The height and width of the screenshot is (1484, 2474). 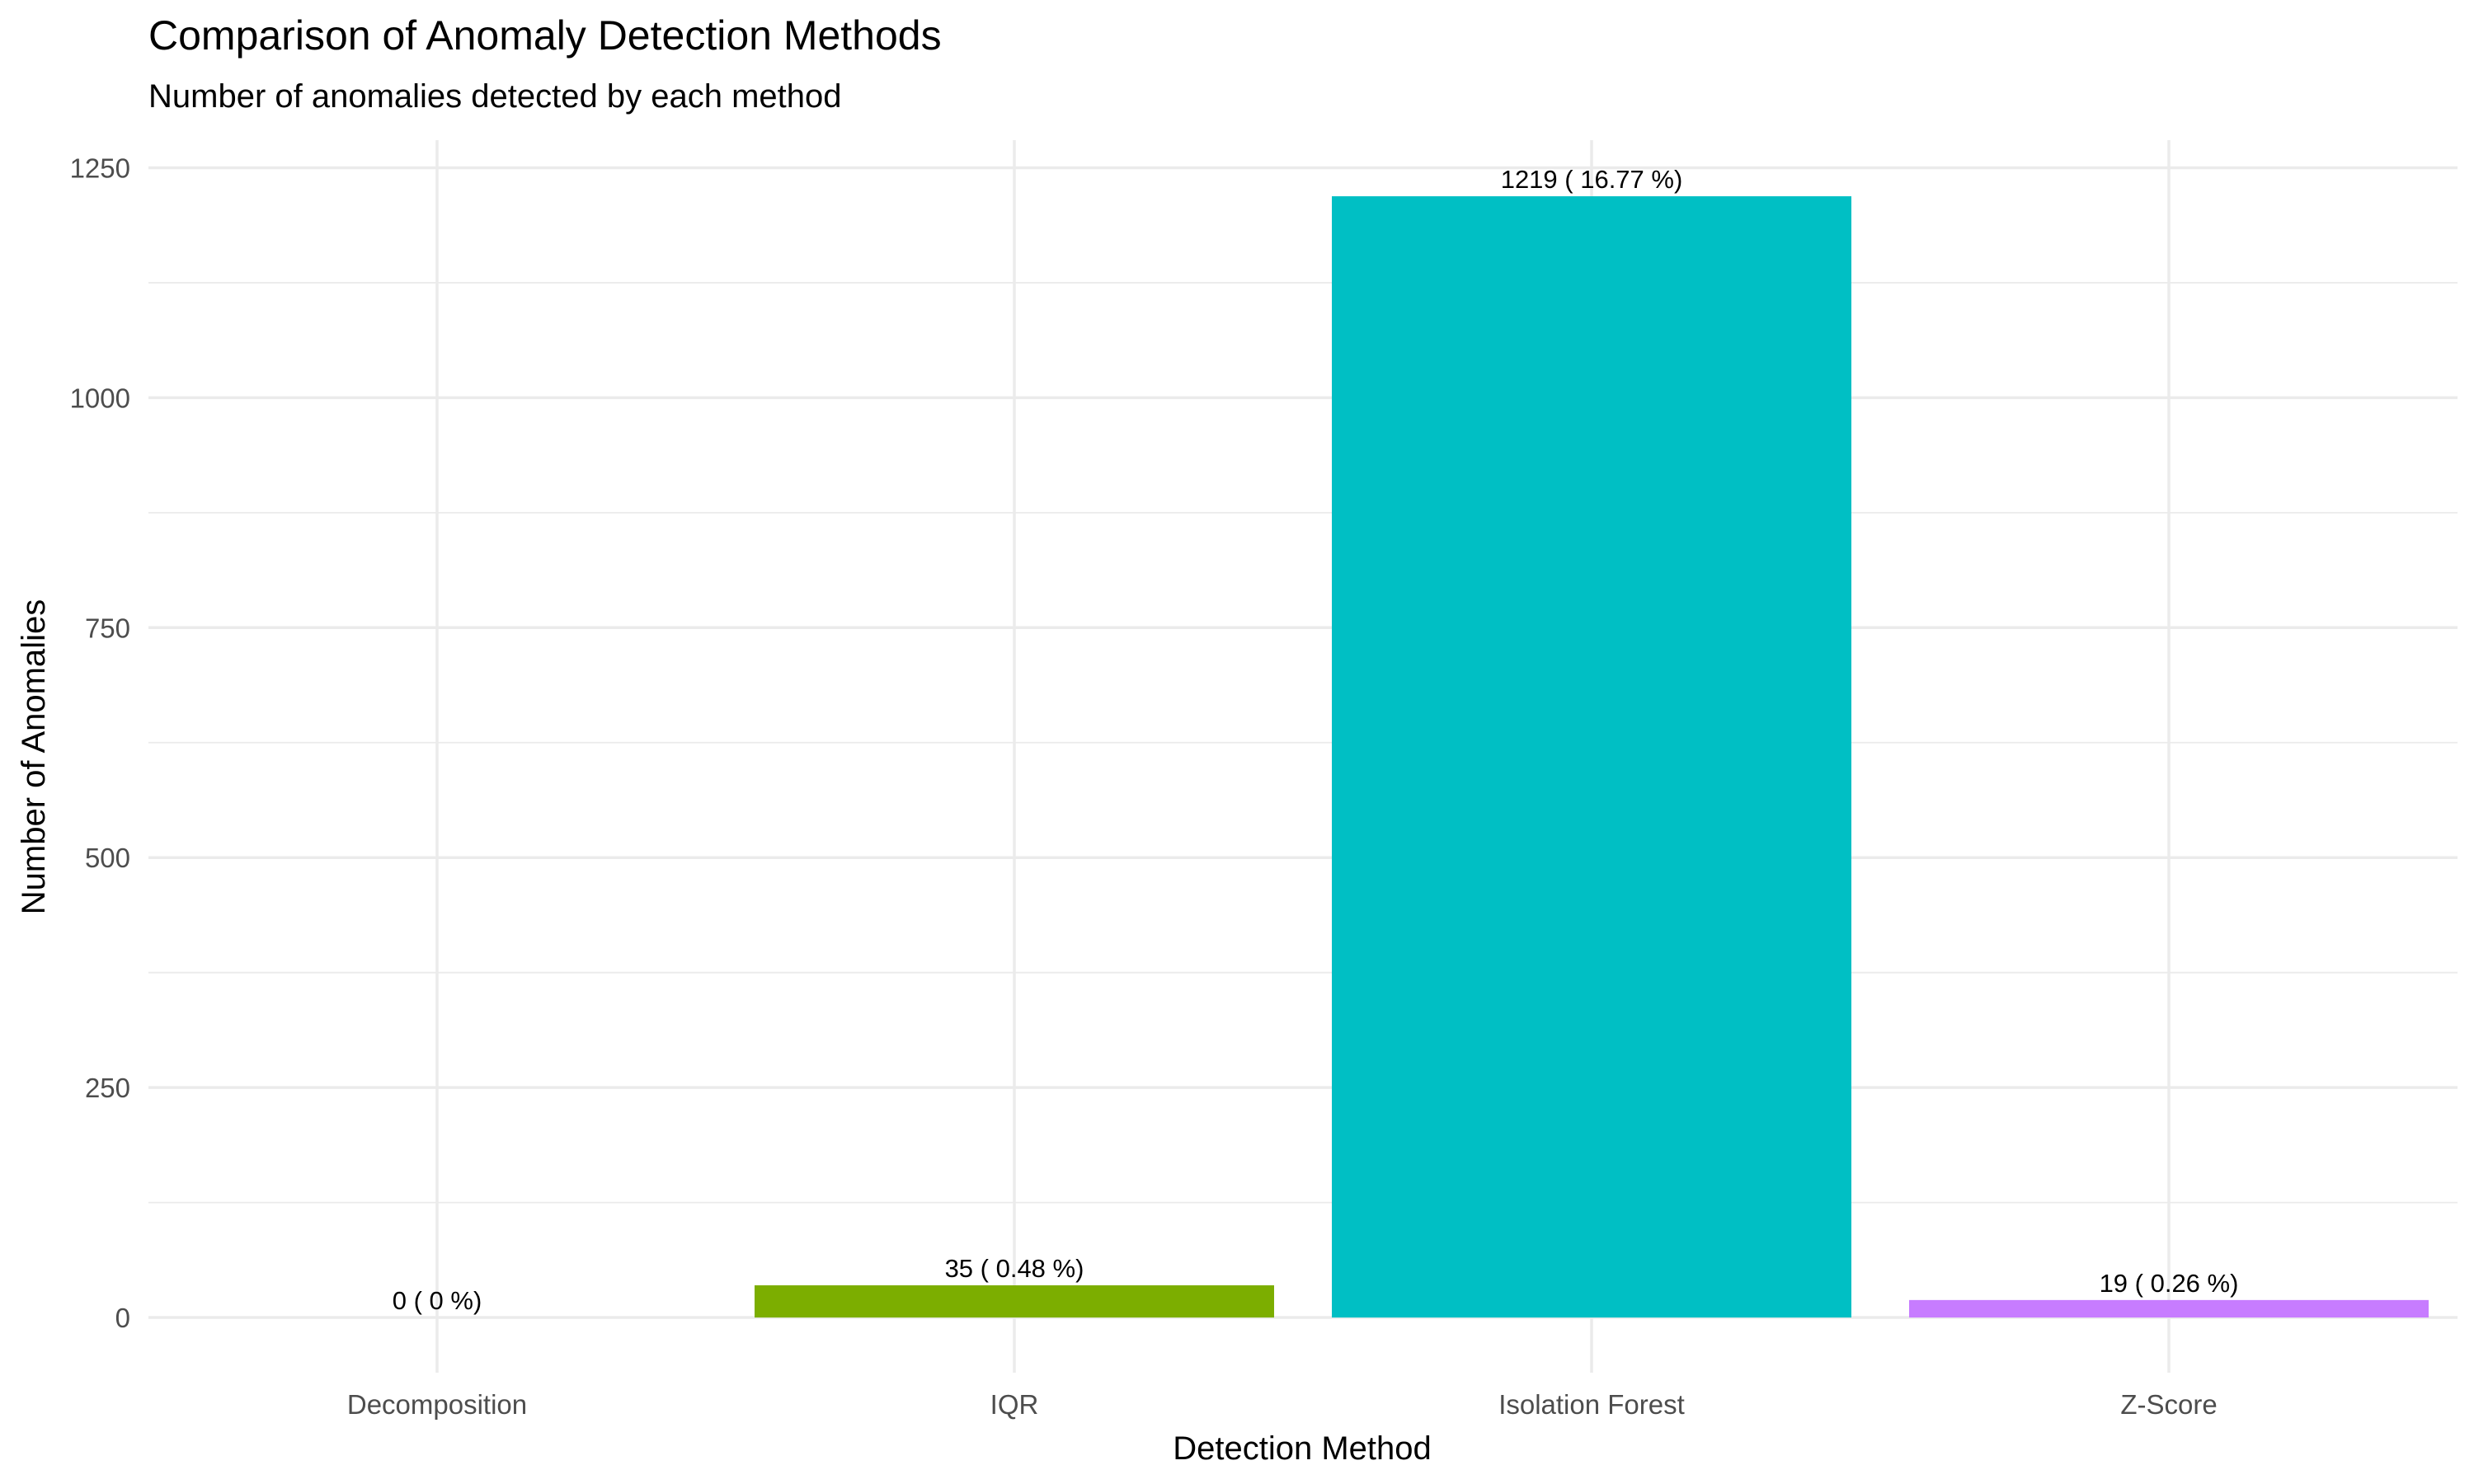 What do you see at coordinates (122, 1318) in the screenshot?
I see `y-tick-label: 0` at bounding box center [122, 1318].